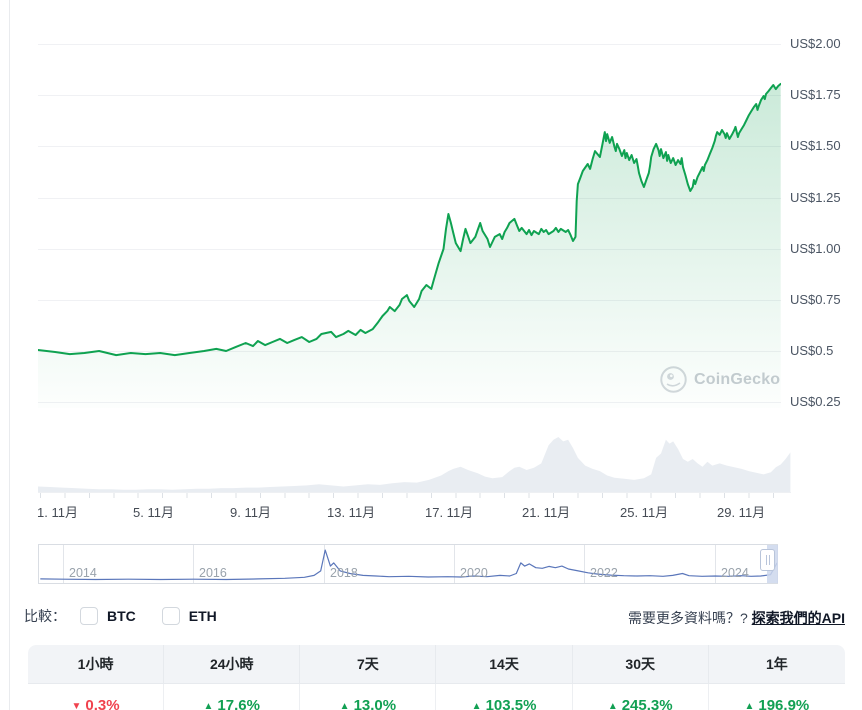  I want to click on x-axis-label: 13. 11月, so click(351, 512).